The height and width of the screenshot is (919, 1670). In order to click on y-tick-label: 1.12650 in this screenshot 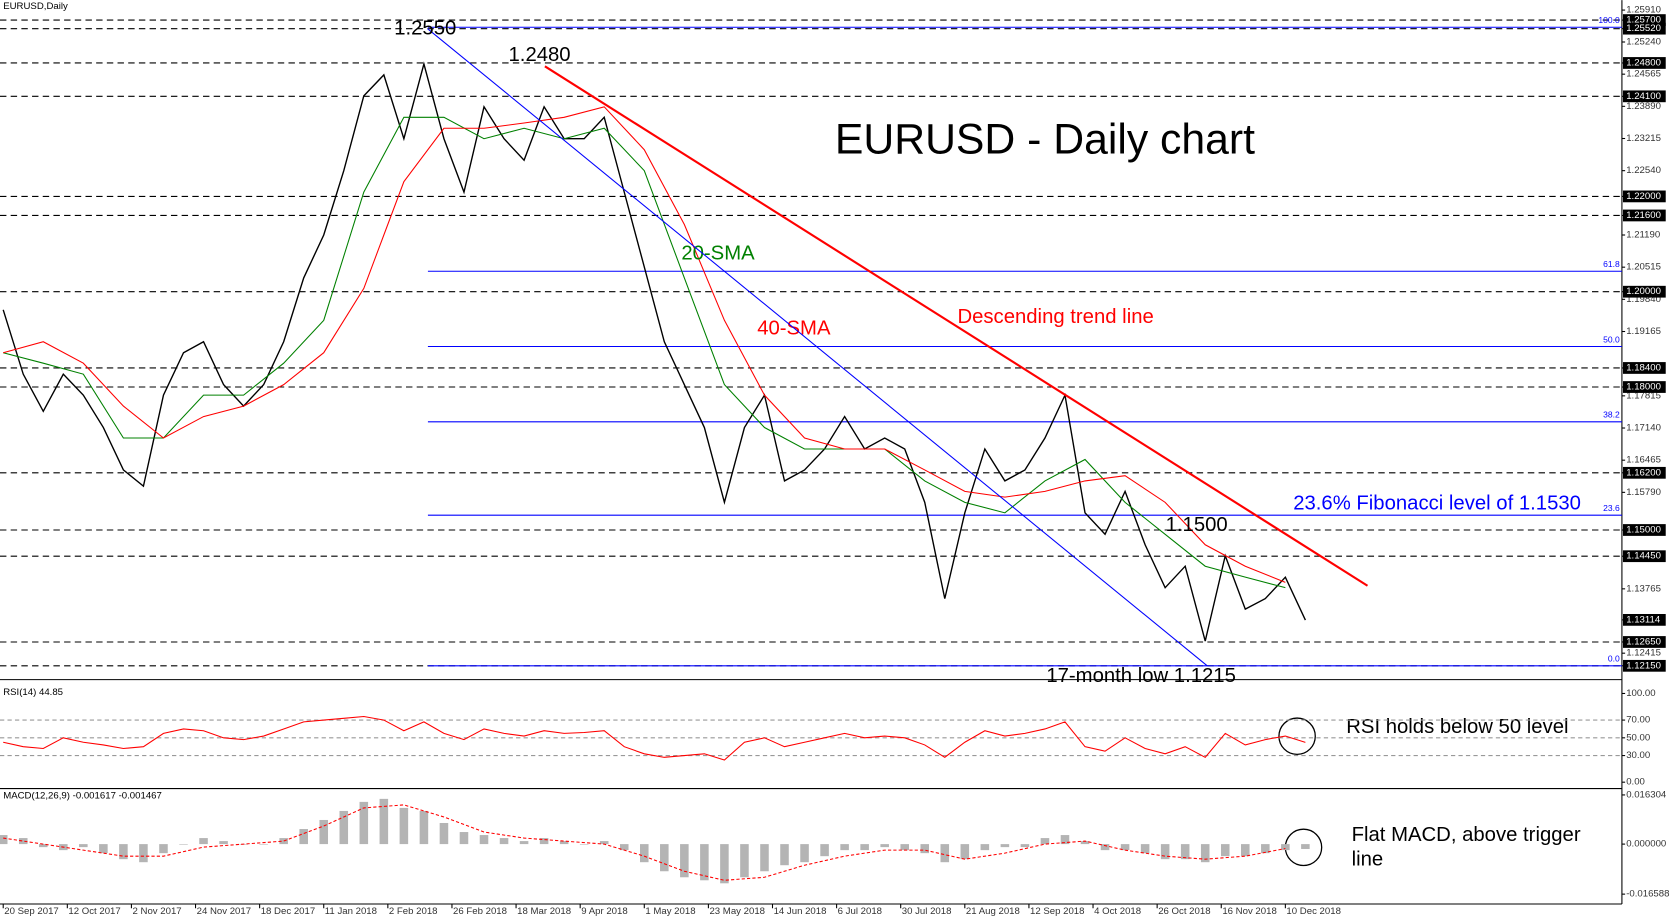, I will do `click(1643, 642)`.